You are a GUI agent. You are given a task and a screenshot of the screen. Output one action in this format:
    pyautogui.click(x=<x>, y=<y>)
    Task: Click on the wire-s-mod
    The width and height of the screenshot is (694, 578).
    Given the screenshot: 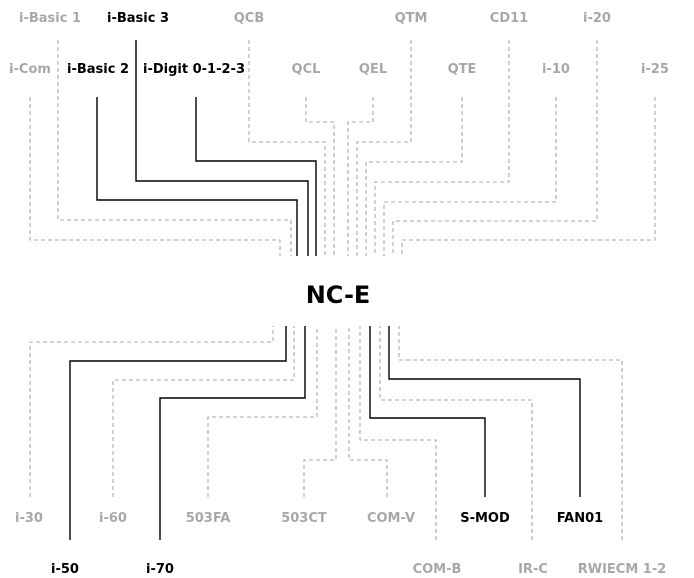 What is the action you would take?
    pyautogui.click(x=427, y=411)
    